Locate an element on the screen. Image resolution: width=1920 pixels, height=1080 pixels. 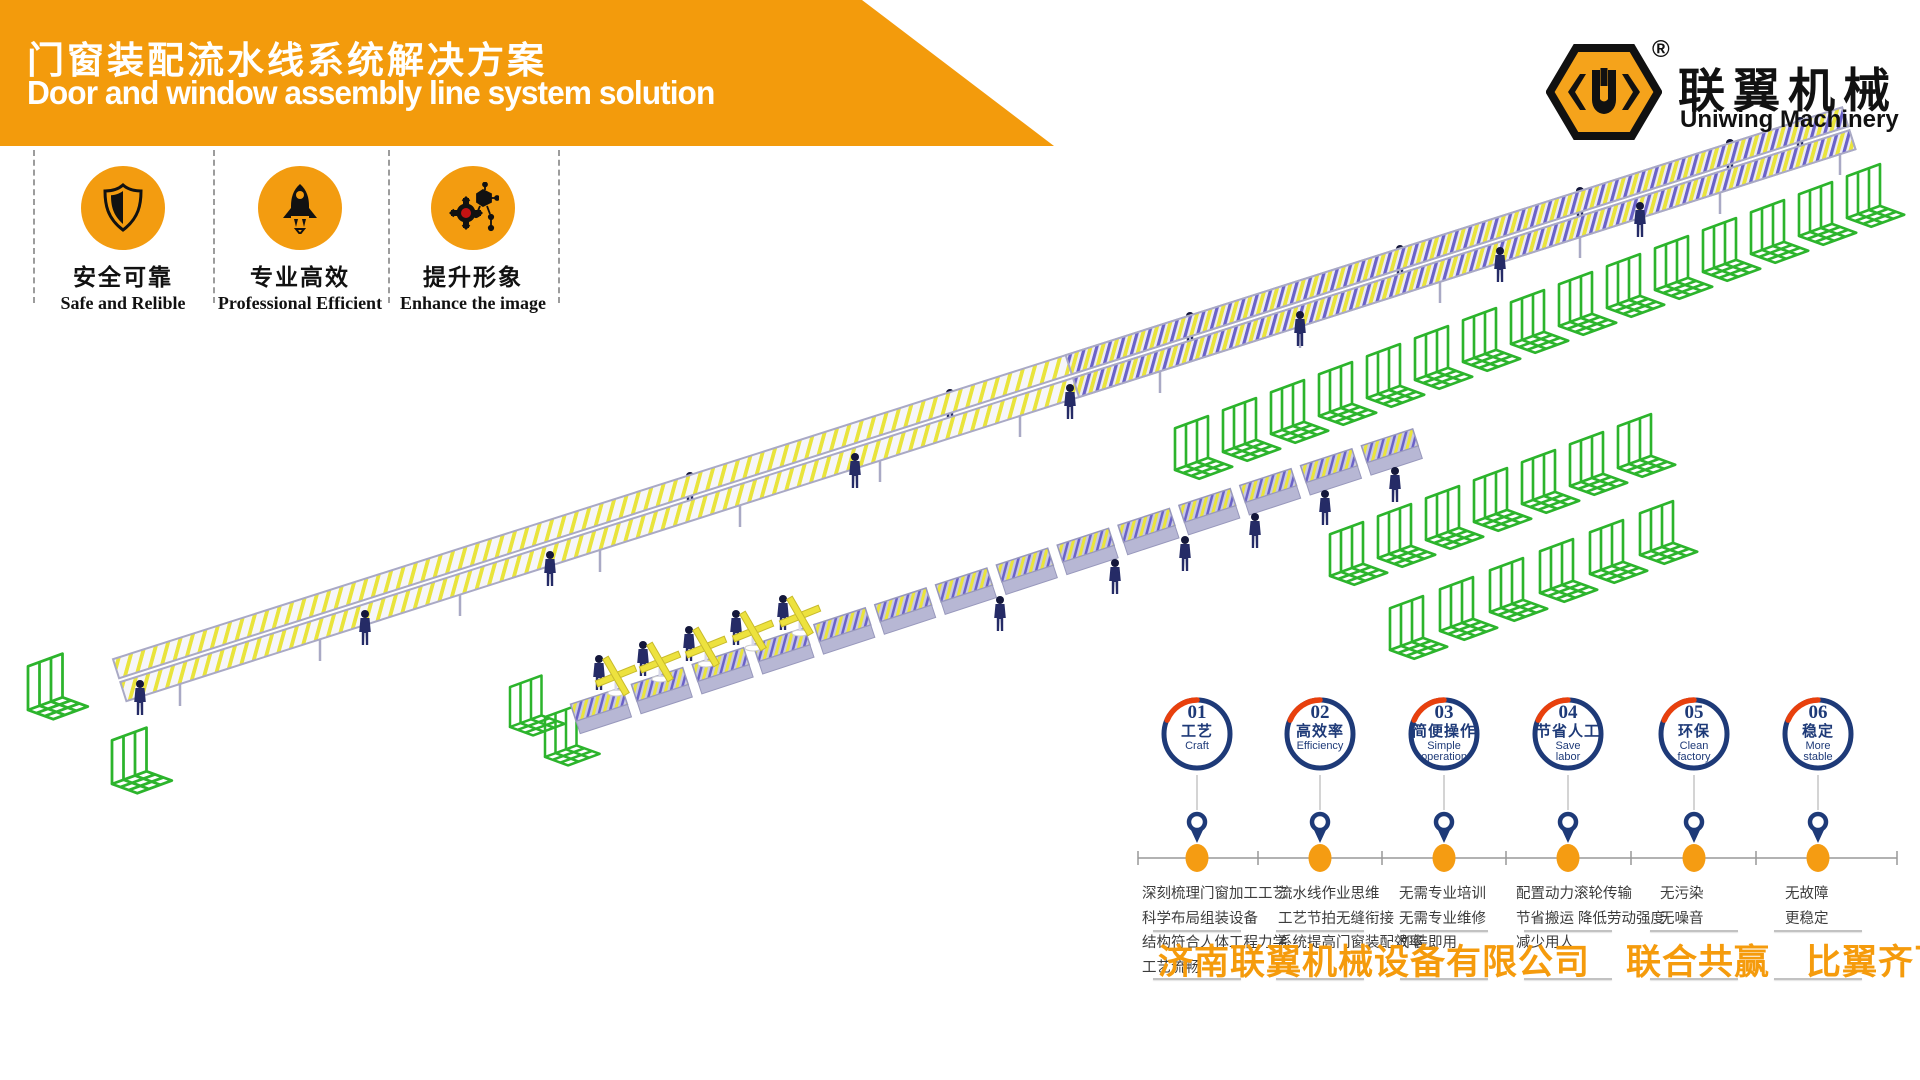
gear-network-icon is located at coordinates (474, 207).